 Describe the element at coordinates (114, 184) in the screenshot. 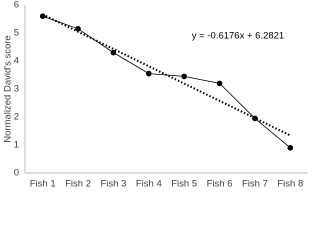

I see `x-tick-label: Fish 3` at that location.